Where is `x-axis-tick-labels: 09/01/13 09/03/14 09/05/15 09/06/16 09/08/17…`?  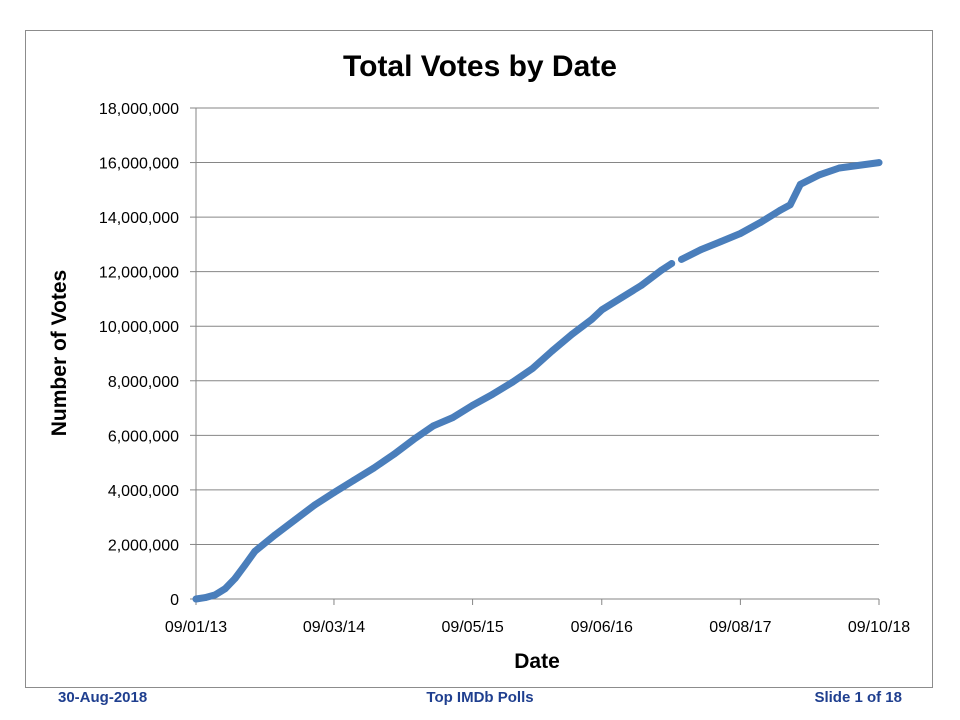 x-axis-tick-labels: 09/01/13 09/03/14 09/05/15 09/06/16 09/08/17… is located at coordinates (537, 627).